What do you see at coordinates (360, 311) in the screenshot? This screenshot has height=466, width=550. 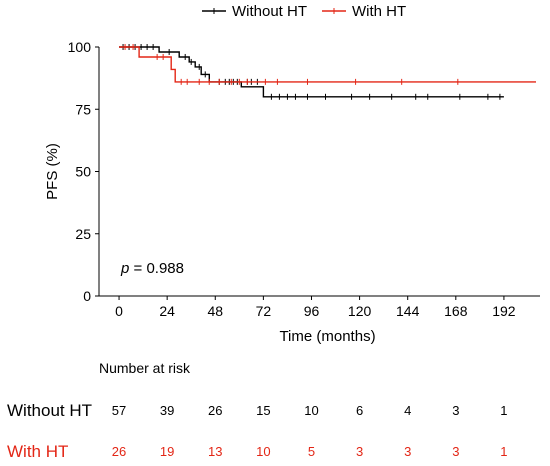 I see `x-tick-label: 120` at bounding box center [360, 311].